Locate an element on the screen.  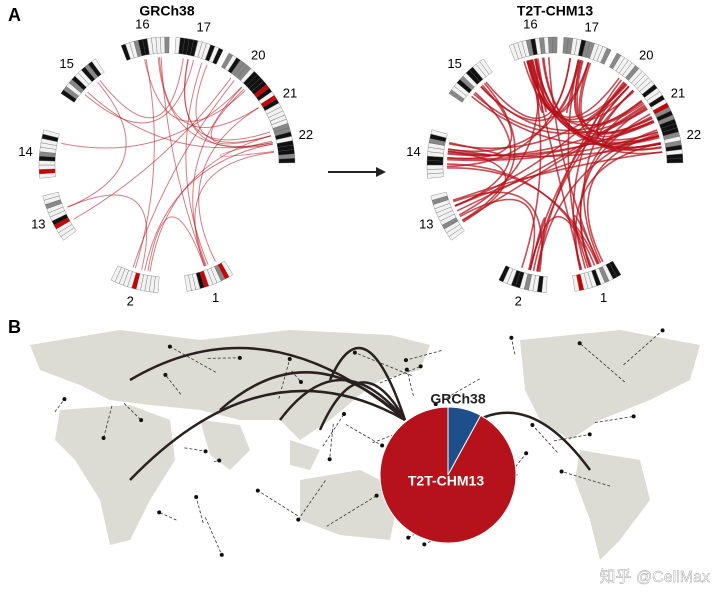
chromosome-label: 22 is located at coordinates (694, 134).